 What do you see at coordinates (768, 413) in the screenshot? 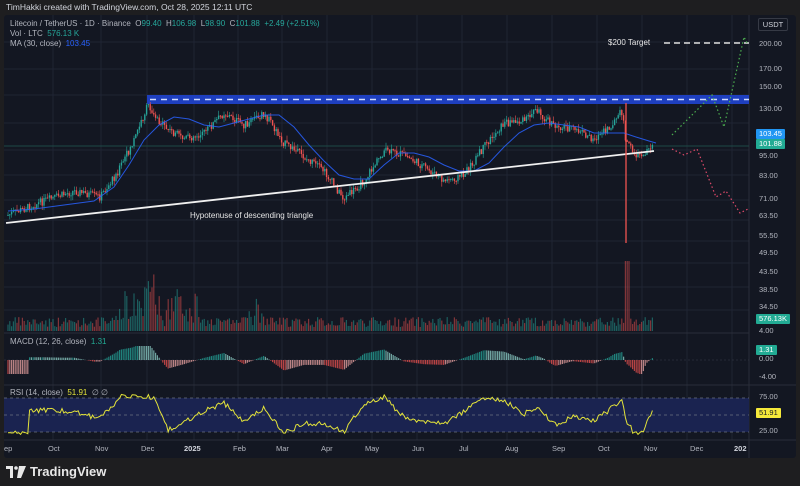
I see `rsi-tag: 51.91` at bounding box center [768, 413].